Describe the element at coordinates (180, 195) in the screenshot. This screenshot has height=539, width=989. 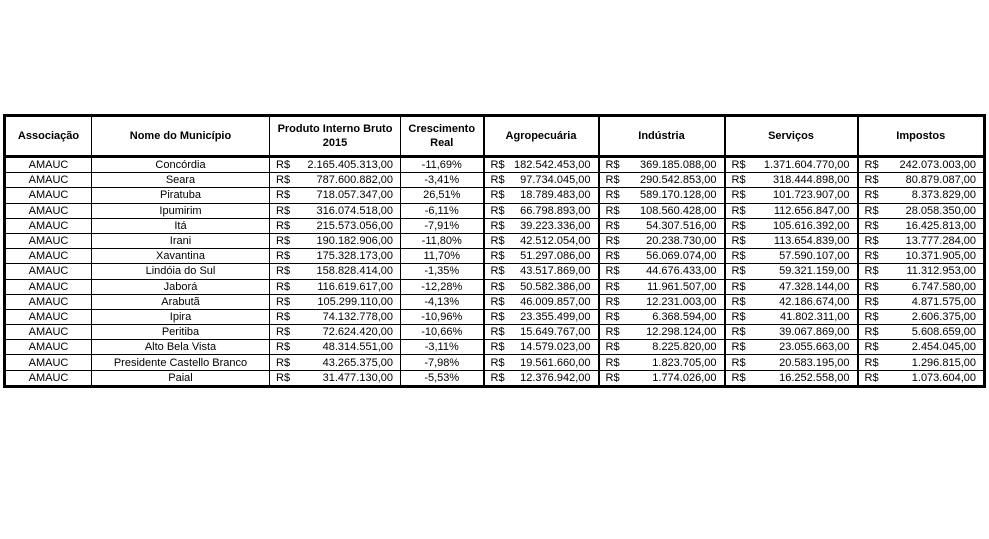
I see `cell-municipio: Piratuba` at that location.